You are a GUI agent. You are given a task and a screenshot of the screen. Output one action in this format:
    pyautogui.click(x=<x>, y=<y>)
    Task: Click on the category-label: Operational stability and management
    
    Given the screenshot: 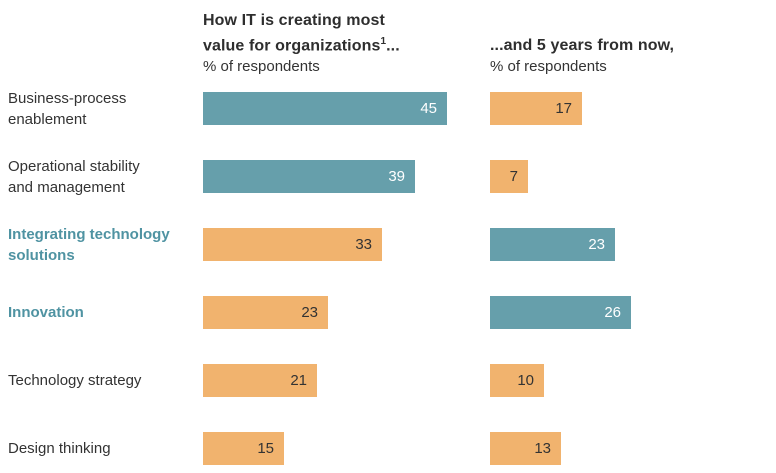 What is the action you would take?
    pyautogui.click(x=74, y=176)
    